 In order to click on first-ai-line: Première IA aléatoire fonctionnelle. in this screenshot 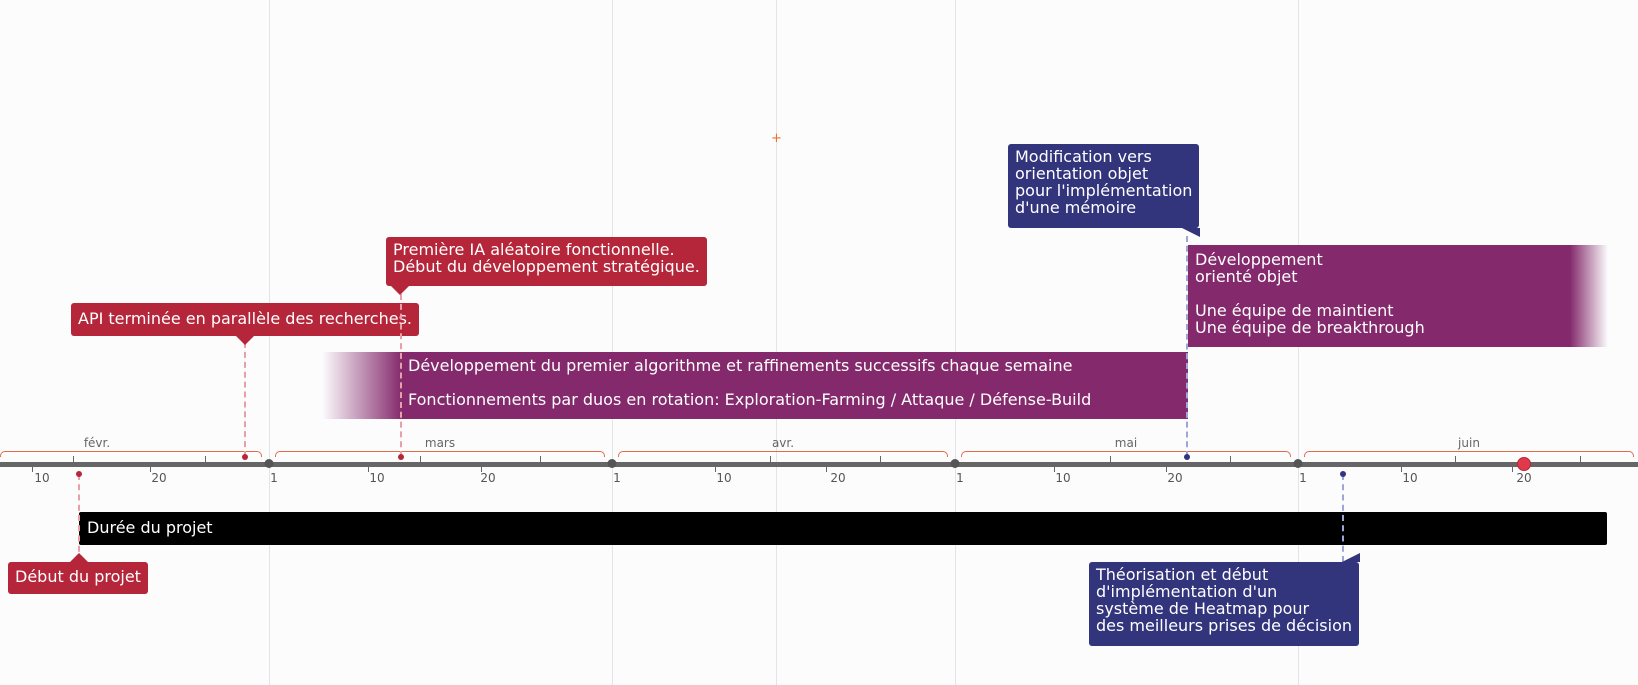, I will do `click(534, 249)`.